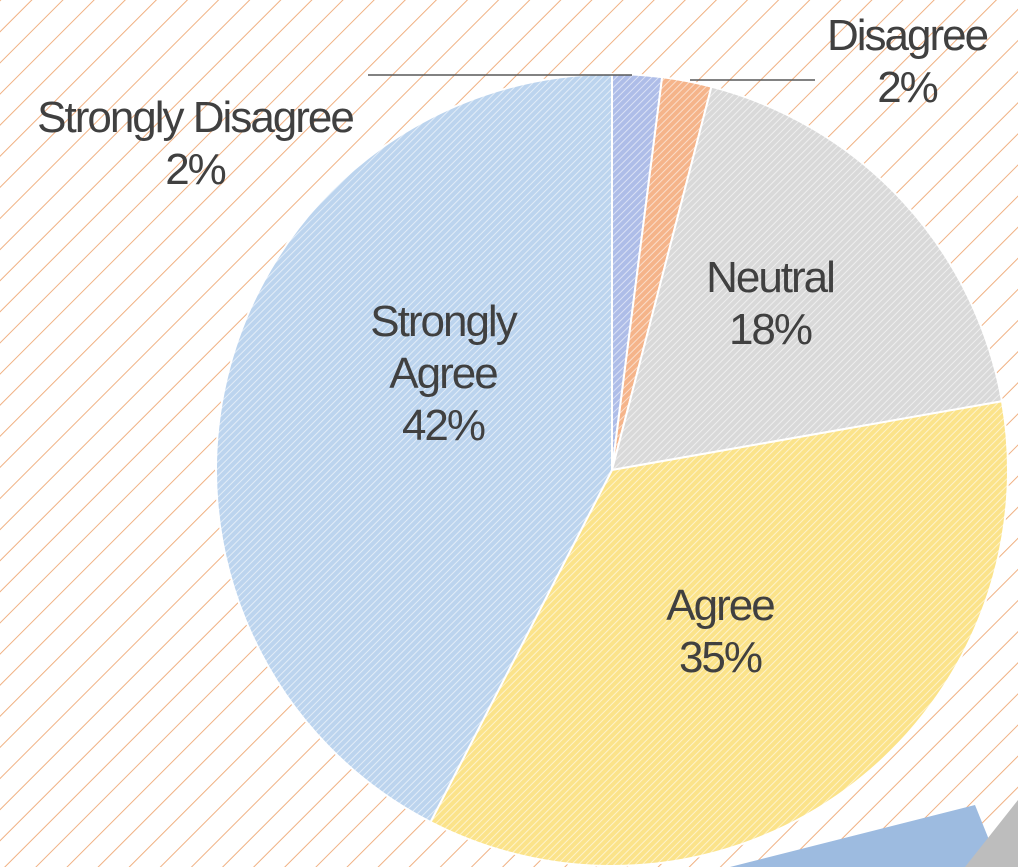 The width and height of the screenshot is (1018, 867). What do you see at coordinates (907, 35) in the screenshot?
I see `category-label: Disagree` at bounding box center [907, 35].